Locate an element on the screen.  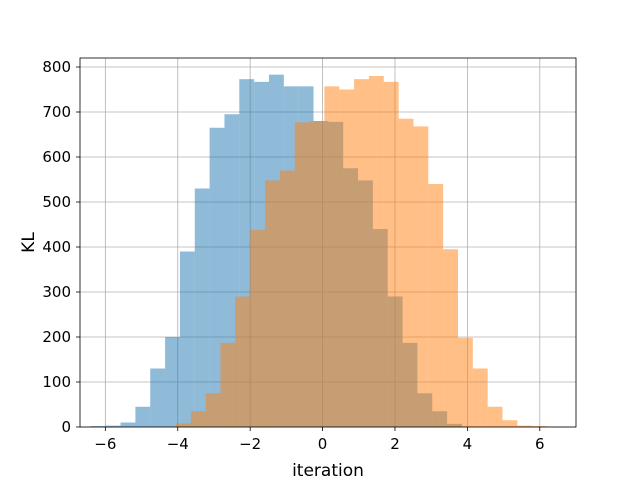
y-tick-label: 800 is located at coordinates (56, 67).